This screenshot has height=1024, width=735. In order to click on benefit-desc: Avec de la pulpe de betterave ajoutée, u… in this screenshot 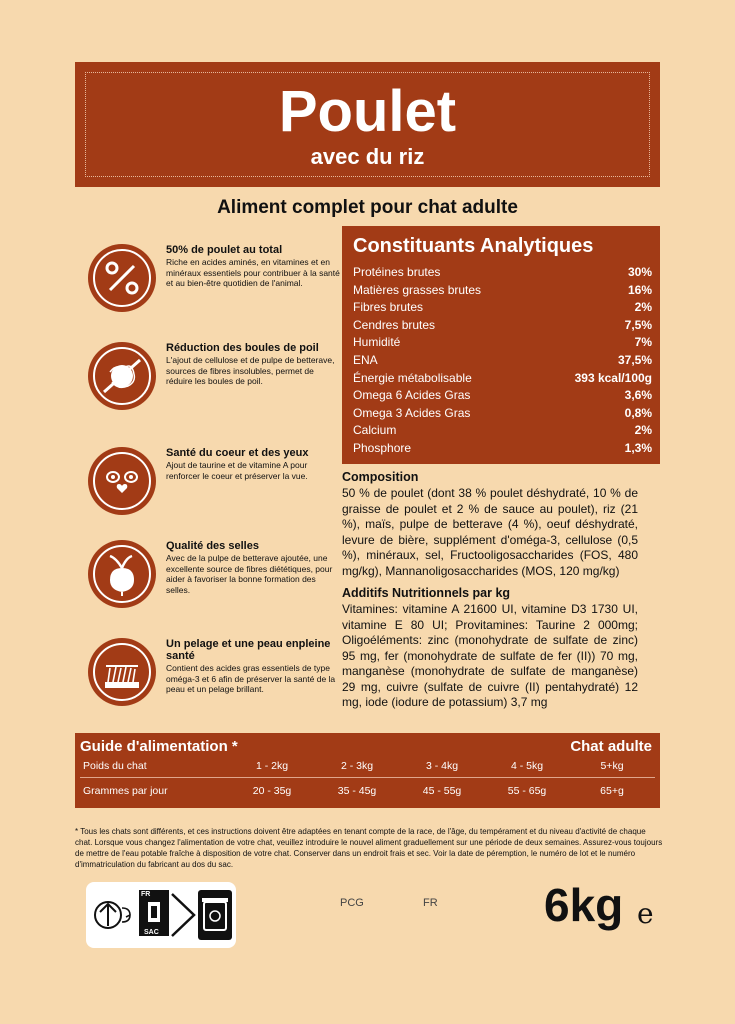, I will do `click(249, 574)`.